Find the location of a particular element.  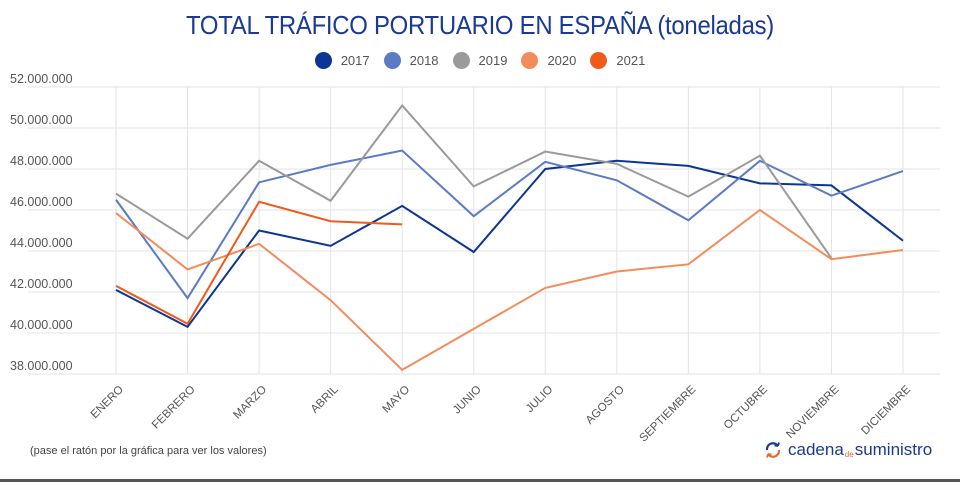

data-point-2020: 2020 OCTUBRE: 46.000.000 is located at coordinates (760, 210).